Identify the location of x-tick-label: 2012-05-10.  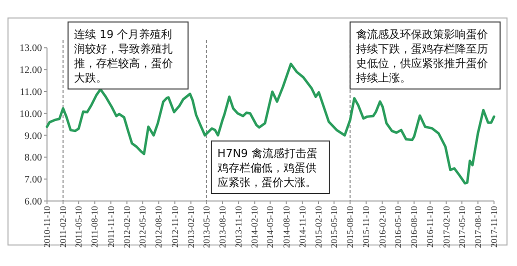
(143, 227).